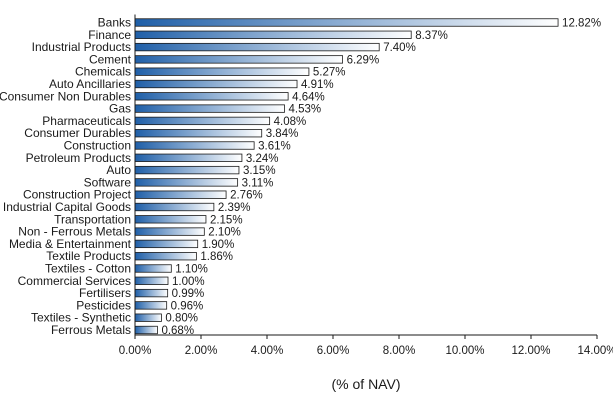 This screenshot has height=394, width=613. What do you see at coordinates (581, 24) in the screenshot?
I see `value-label-banks: 12.82%` at bounding box center [581, 24].